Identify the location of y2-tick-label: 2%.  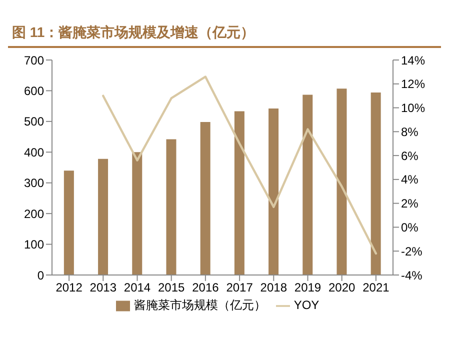
(410, 203).